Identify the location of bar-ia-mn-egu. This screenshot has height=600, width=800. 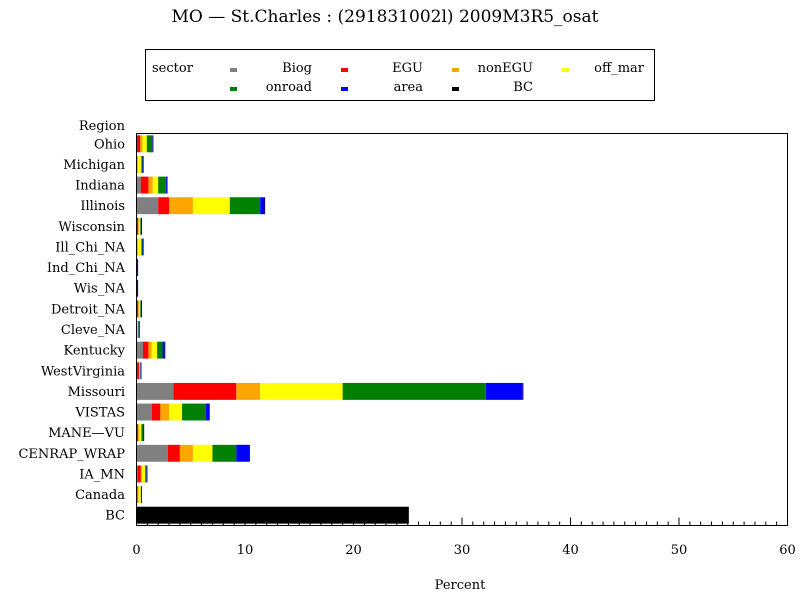
(139, 474).